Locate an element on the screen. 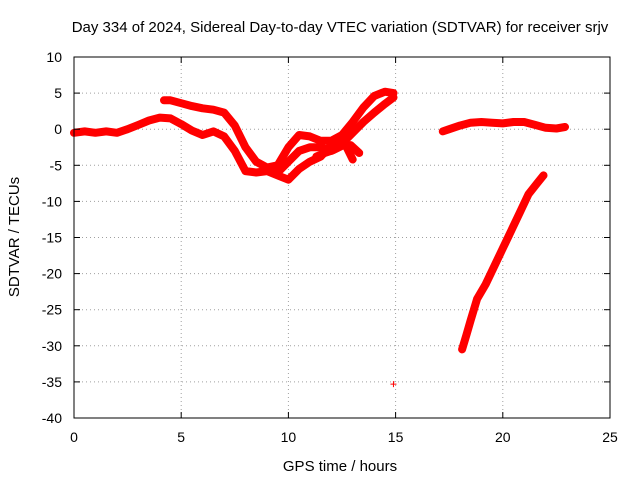 The width and height of the screenshot is (640, 480). y-tick-label: -40 is located at coordinates (52, 418).